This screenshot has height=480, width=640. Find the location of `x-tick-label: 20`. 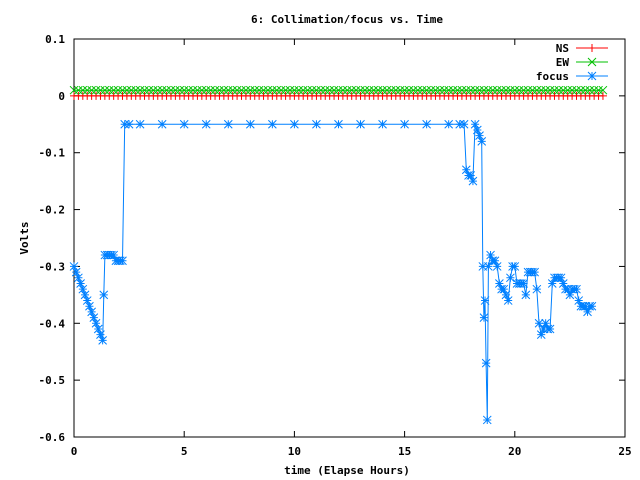

x-tick-label: 20 is located at coordinates (514, 451).